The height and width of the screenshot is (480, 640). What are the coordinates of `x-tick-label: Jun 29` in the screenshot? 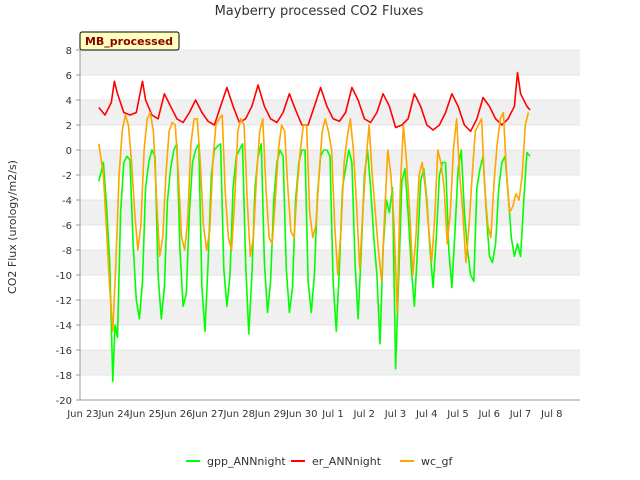 It's located at (270, 414).